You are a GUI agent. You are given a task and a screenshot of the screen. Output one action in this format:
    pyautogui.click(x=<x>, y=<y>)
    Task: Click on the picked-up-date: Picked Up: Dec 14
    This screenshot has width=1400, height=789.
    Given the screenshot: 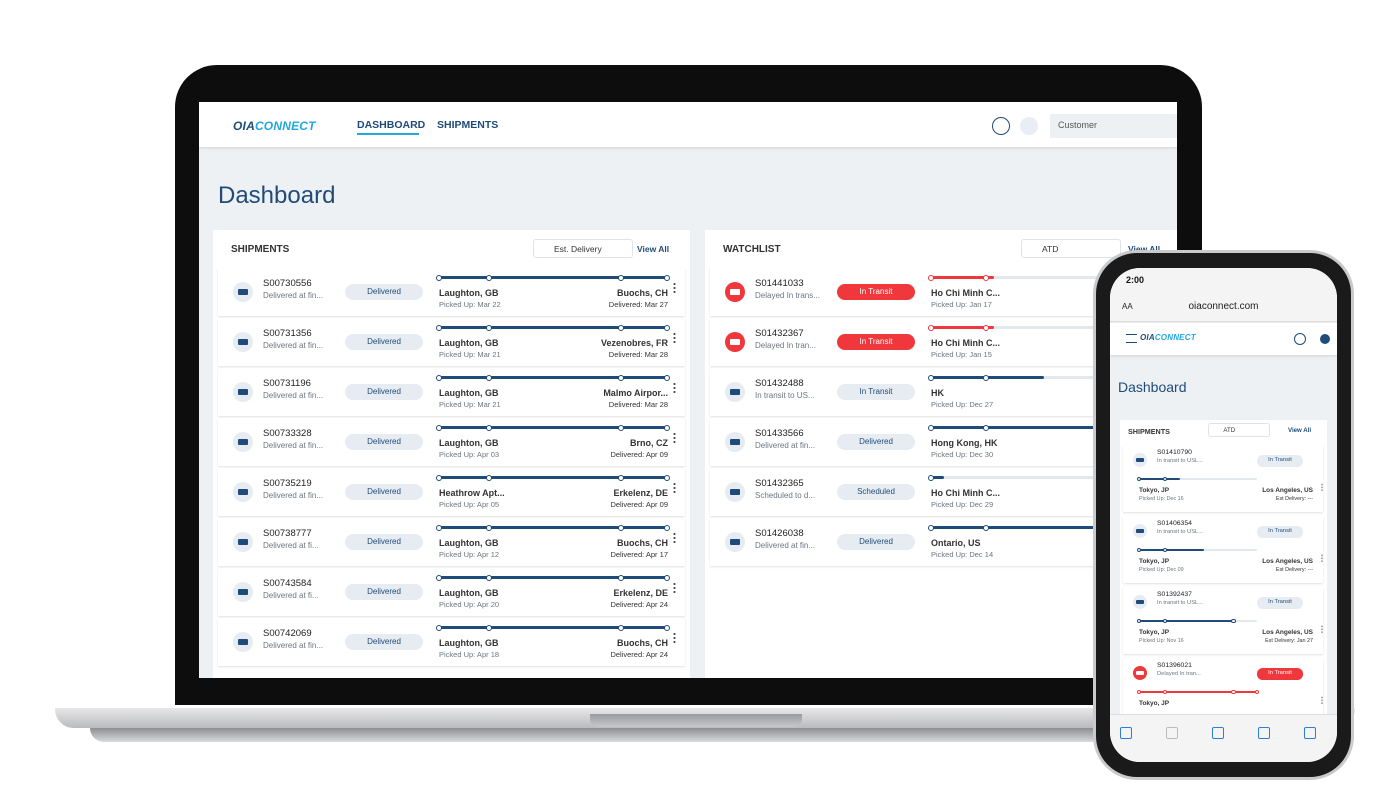 What is the action you would take?
    pyautogui.click(x=962, y=554)
    